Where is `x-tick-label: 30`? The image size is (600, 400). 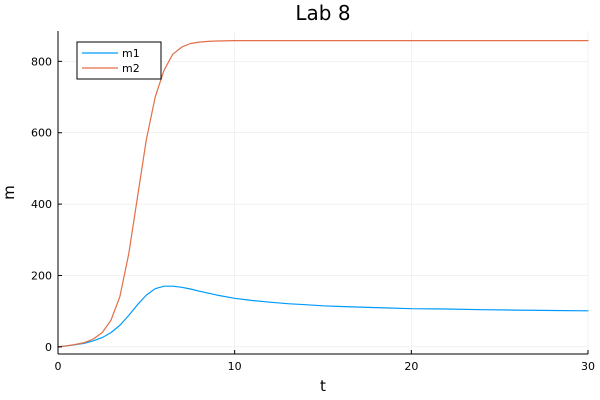 x-tick-label: 30 is located at coordinates (588, 366).